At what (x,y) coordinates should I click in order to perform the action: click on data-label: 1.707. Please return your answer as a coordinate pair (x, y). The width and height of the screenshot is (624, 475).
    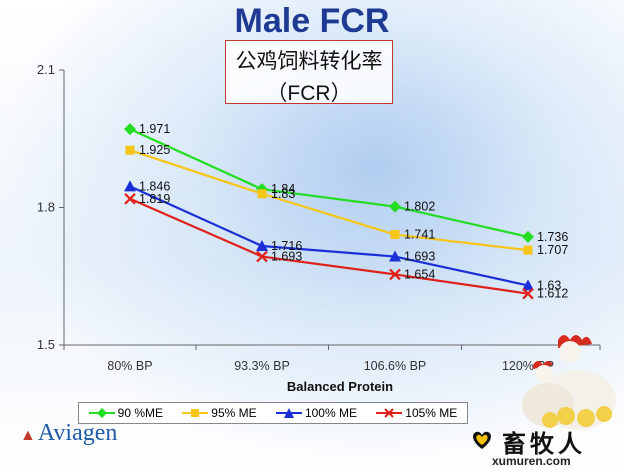
    Looking at the image, I should click on (552, 250).